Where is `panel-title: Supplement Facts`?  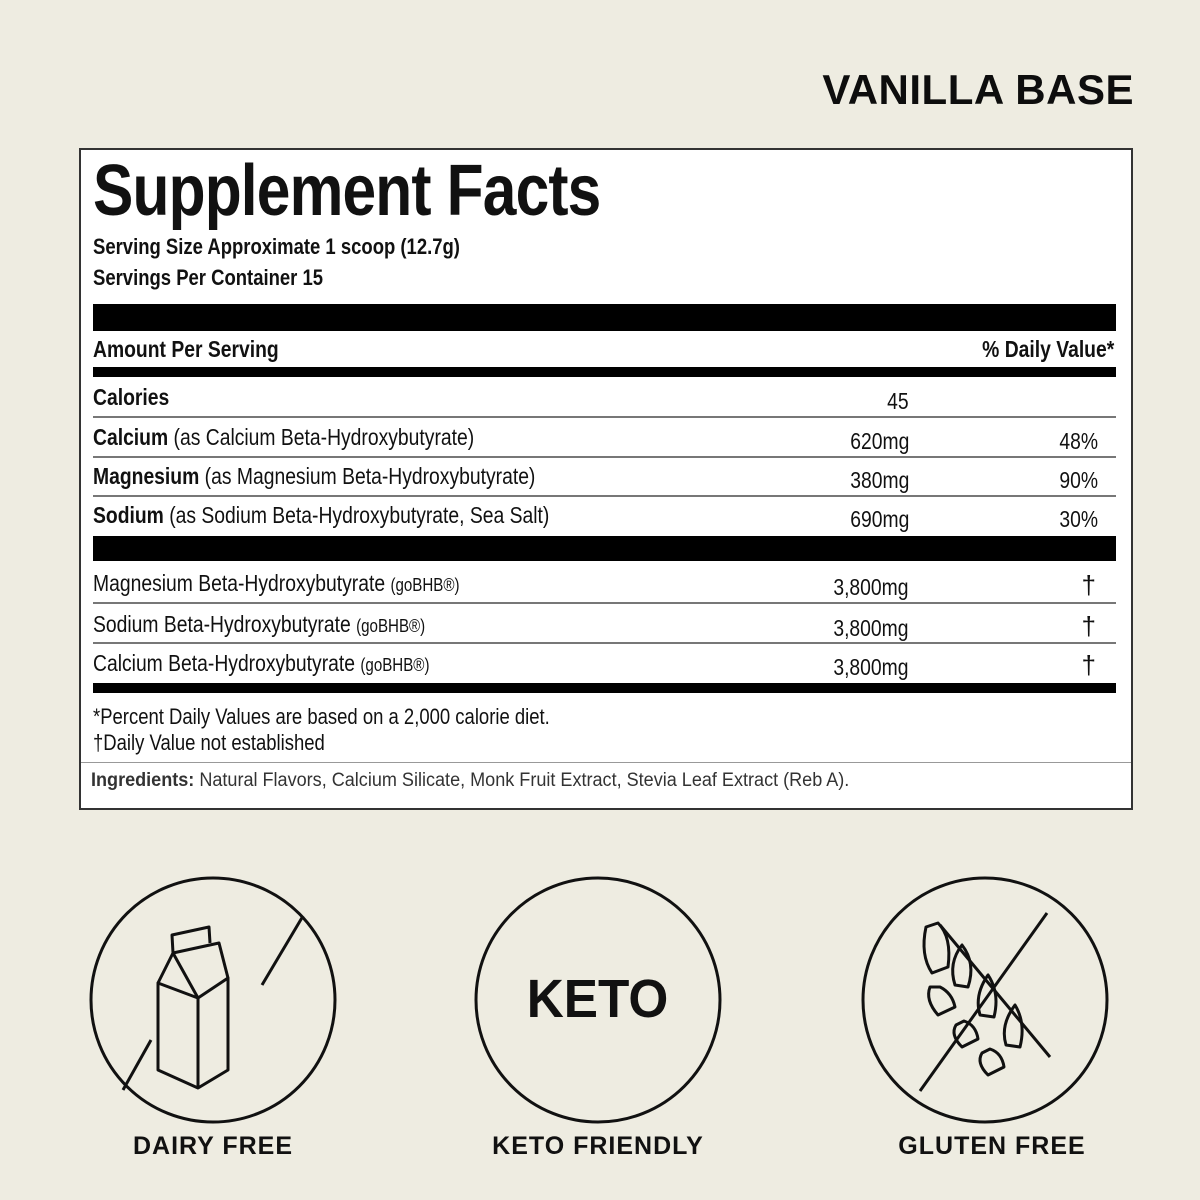 panel-title: Supplement Facts is located at coordinates (347, 191).